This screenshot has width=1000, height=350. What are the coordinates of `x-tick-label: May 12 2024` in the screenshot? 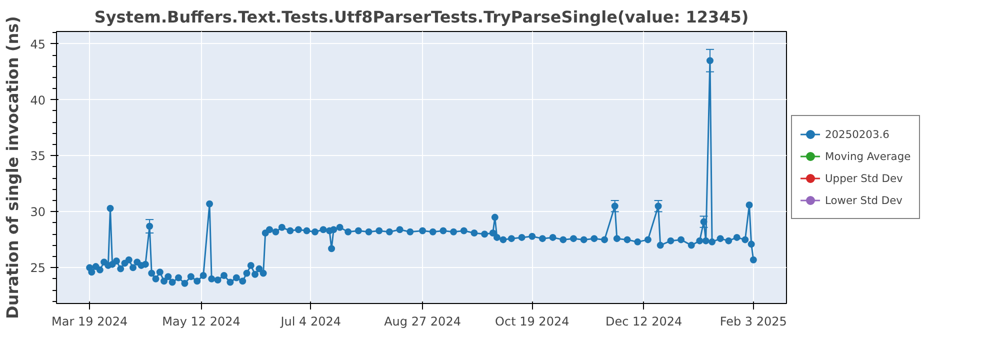 It's located at (201, 321).